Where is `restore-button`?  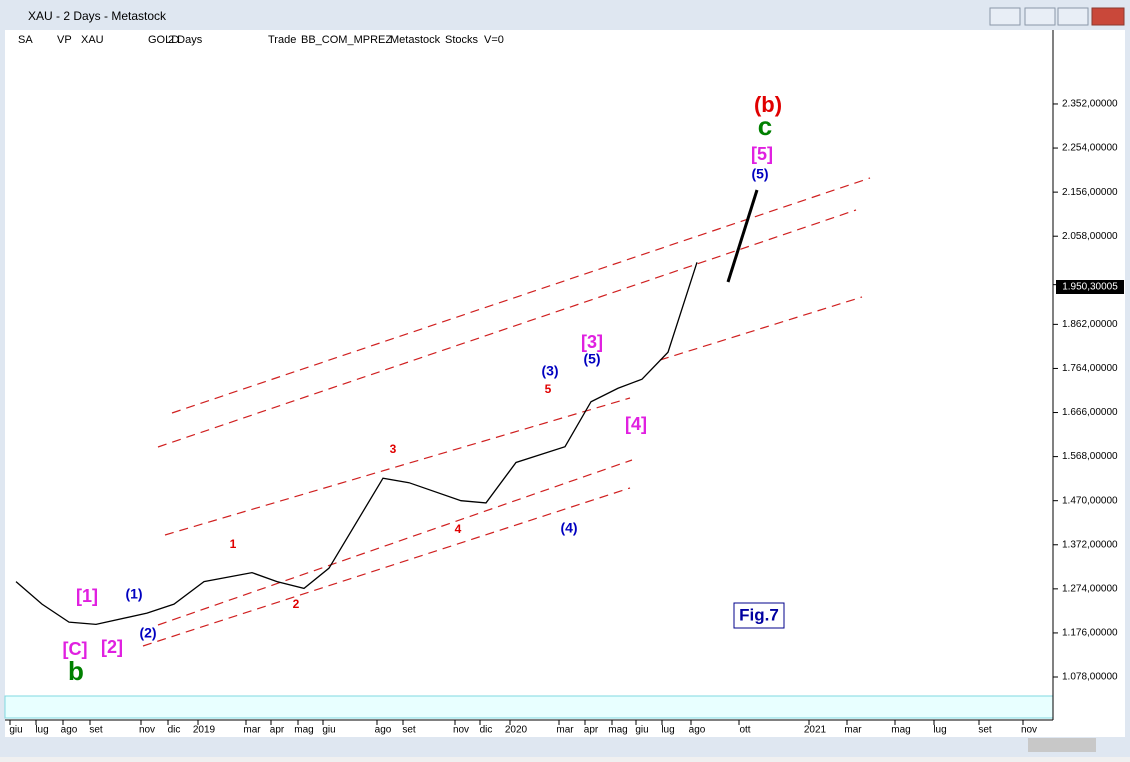 restore-button is located at coordinates (1005, 16).